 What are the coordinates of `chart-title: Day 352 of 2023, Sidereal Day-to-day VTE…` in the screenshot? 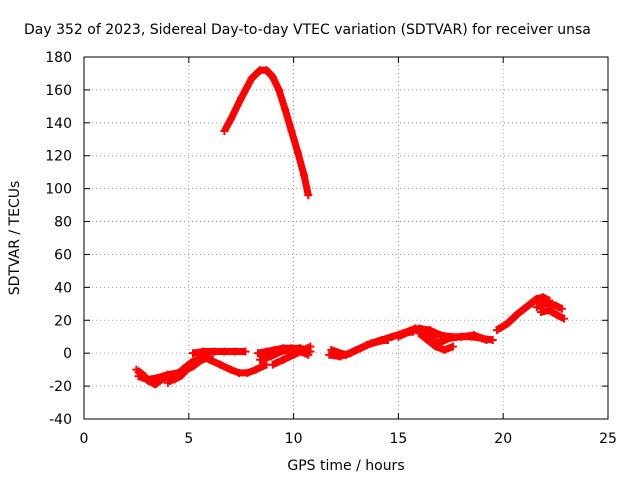 It's located at (307, 30).